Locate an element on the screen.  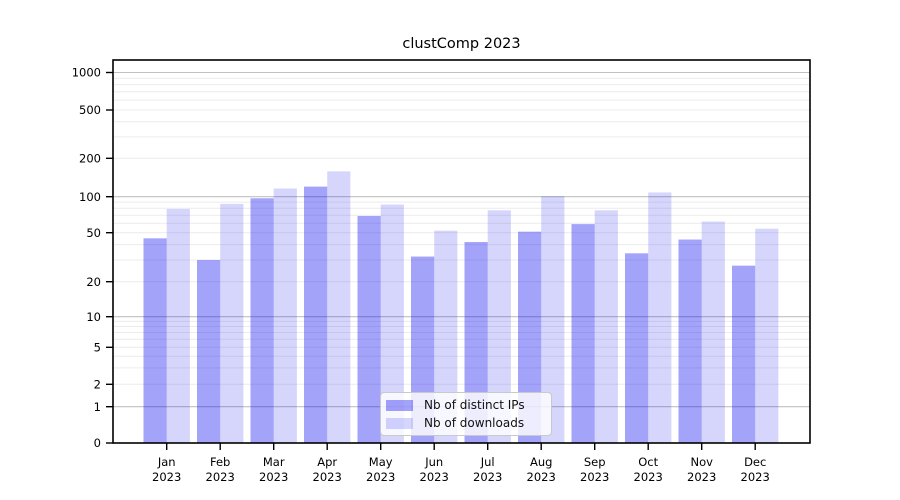
x-tick-label-month: Jan is located at coordinates (166, 462).